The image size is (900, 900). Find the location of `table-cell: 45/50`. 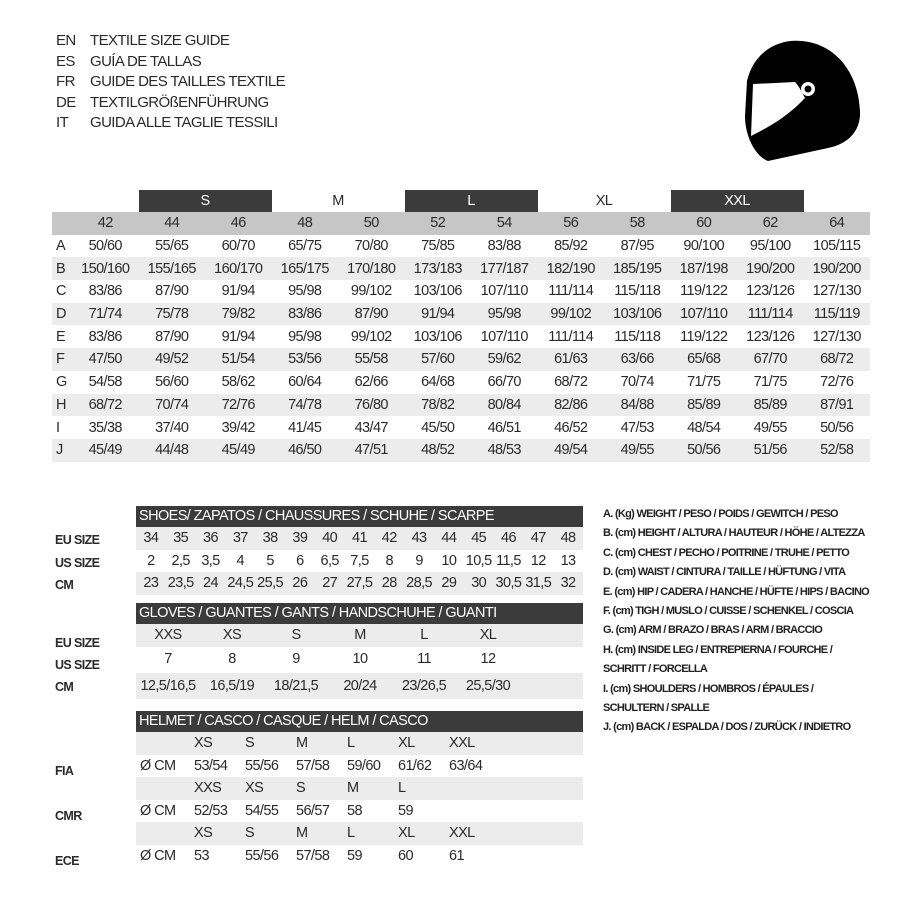

table-cell: 45/50 is located at coordinates (438, 427).